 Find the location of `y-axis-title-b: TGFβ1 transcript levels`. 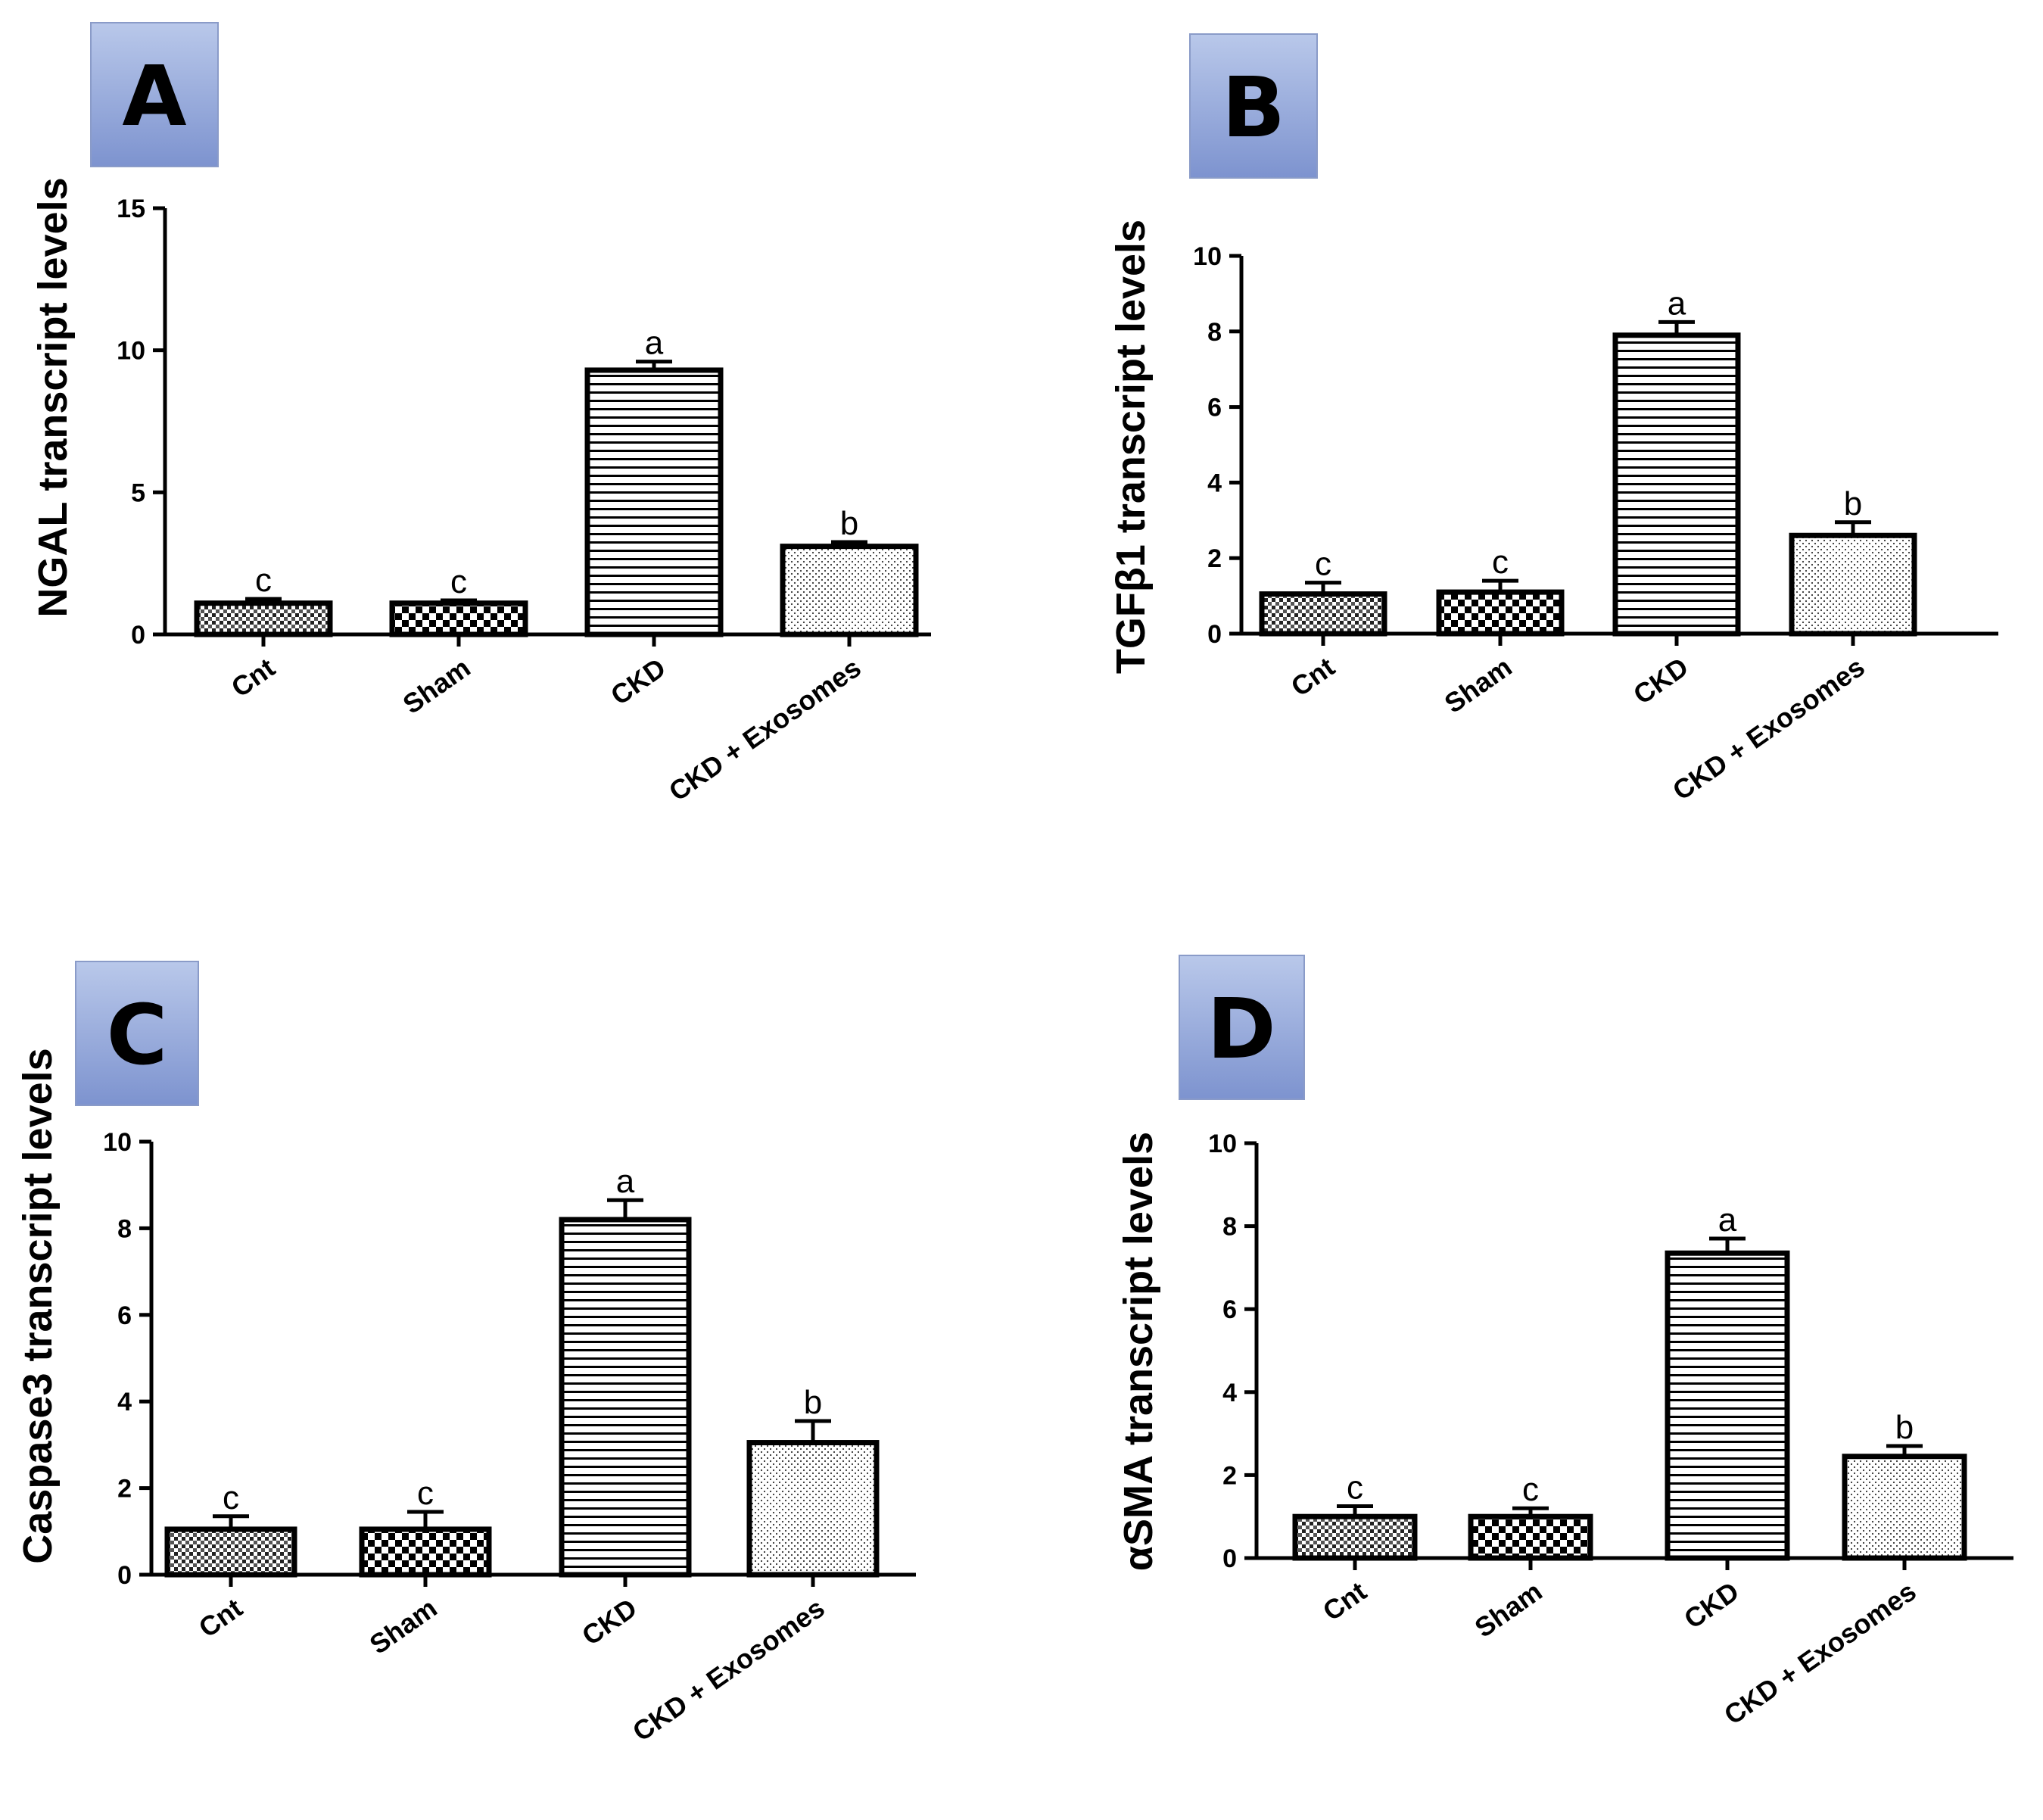

y-axis-title-b: TGFβ1 transcript levels is located at coordinates (1131, 447).